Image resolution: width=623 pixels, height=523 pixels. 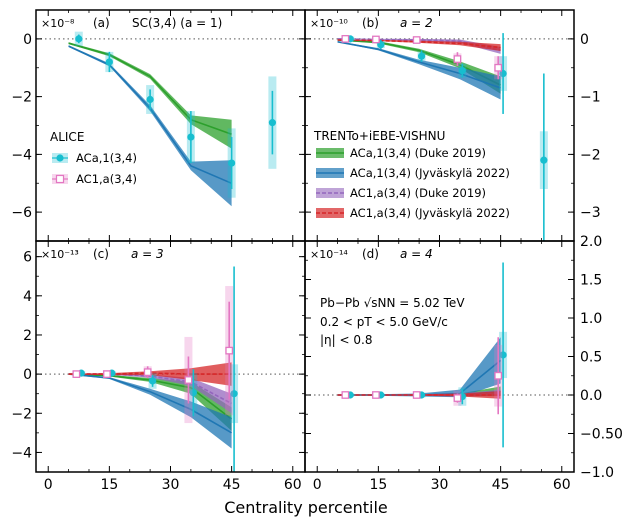 What do you see at coordinates (171, 485) in the screenshot?
I see `x-tick-label-c: 30` at bounding box center [171, 485].